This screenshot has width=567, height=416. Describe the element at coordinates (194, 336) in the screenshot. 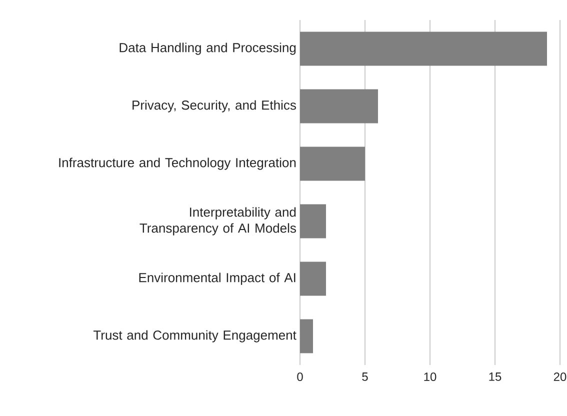

I see `y-tick-label: Trust and Community Engagement` at that location.